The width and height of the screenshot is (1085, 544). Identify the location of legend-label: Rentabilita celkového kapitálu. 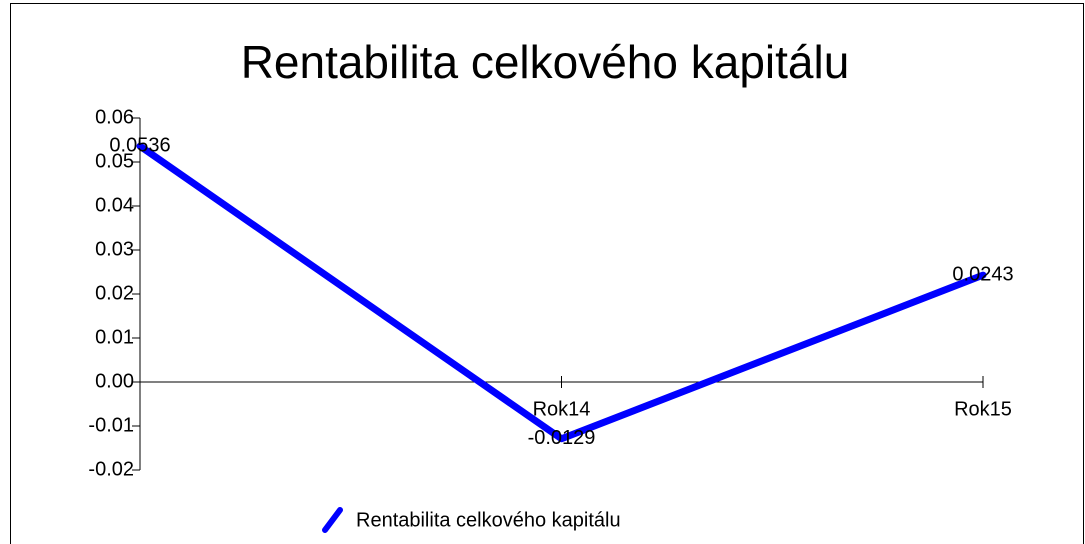
(488, 520).